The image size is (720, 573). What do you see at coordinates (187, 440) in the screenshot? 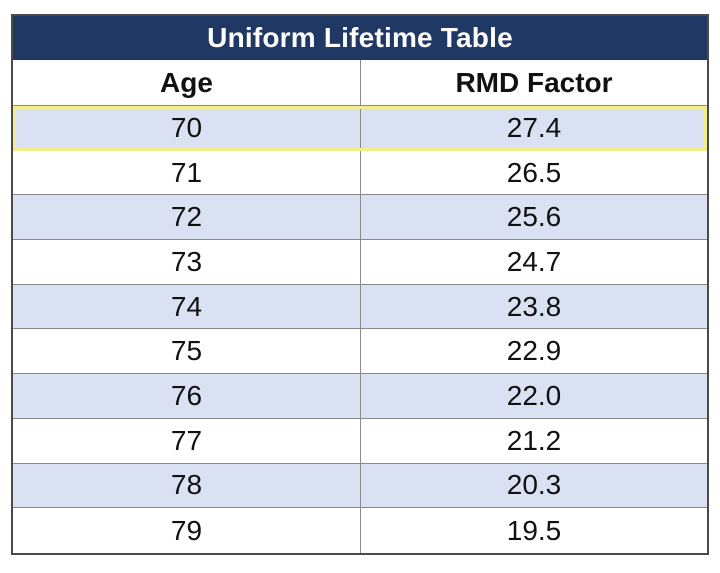
I see `age-cell: 77` at bounding box center [187, 440].